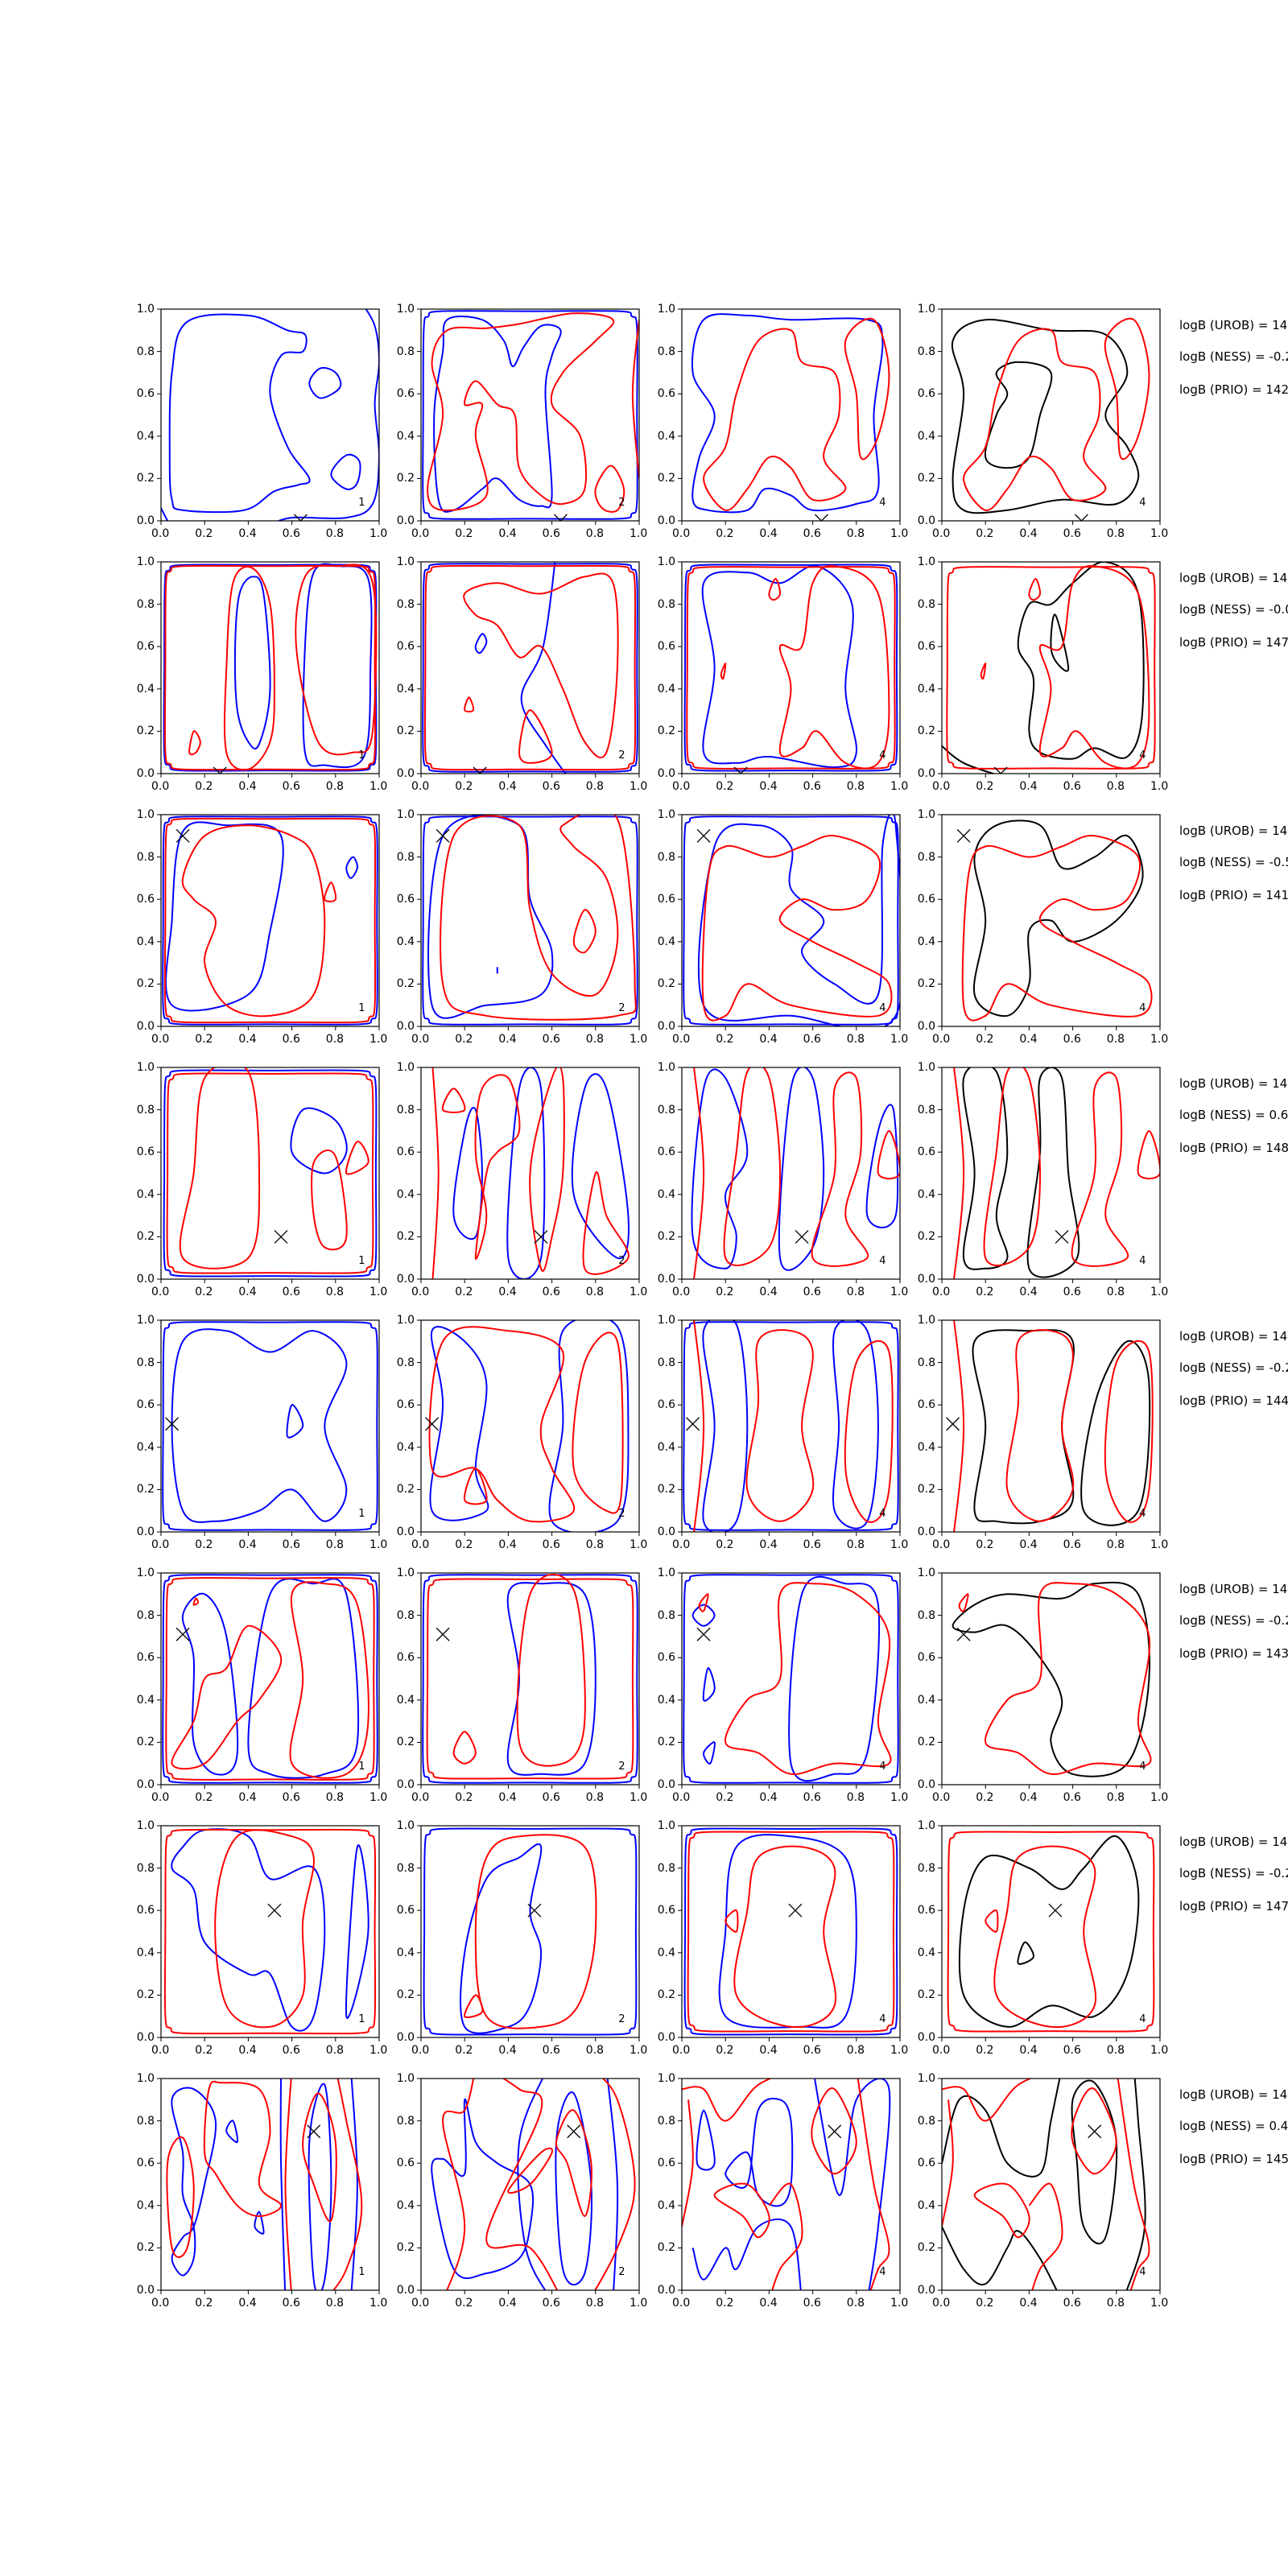  I want to click on contour-panel: 0.0 0.2 0.4 0.6 0.8 1.0 0.0 0.2 0.4 0.6 0.8 1.0 4, so click(783, 421).